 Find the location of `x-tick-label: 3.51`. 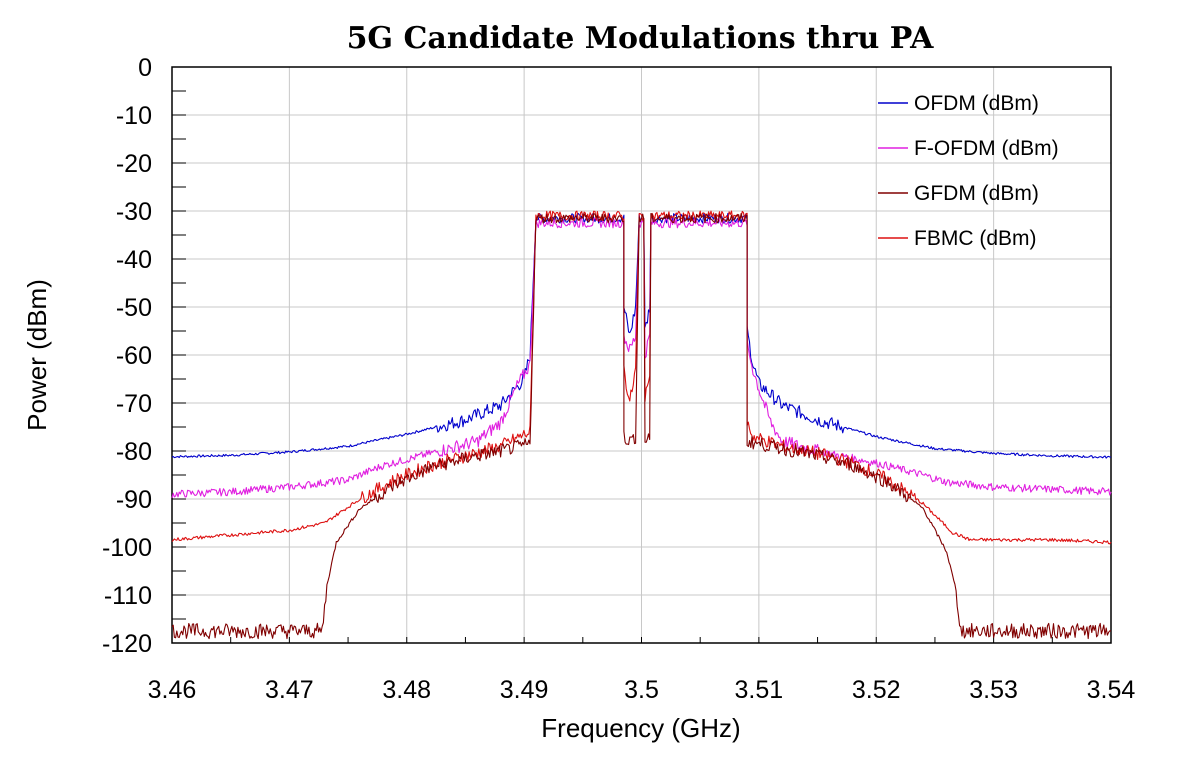

x-tick-label: 3.51 is located at coordinates (759, 690).